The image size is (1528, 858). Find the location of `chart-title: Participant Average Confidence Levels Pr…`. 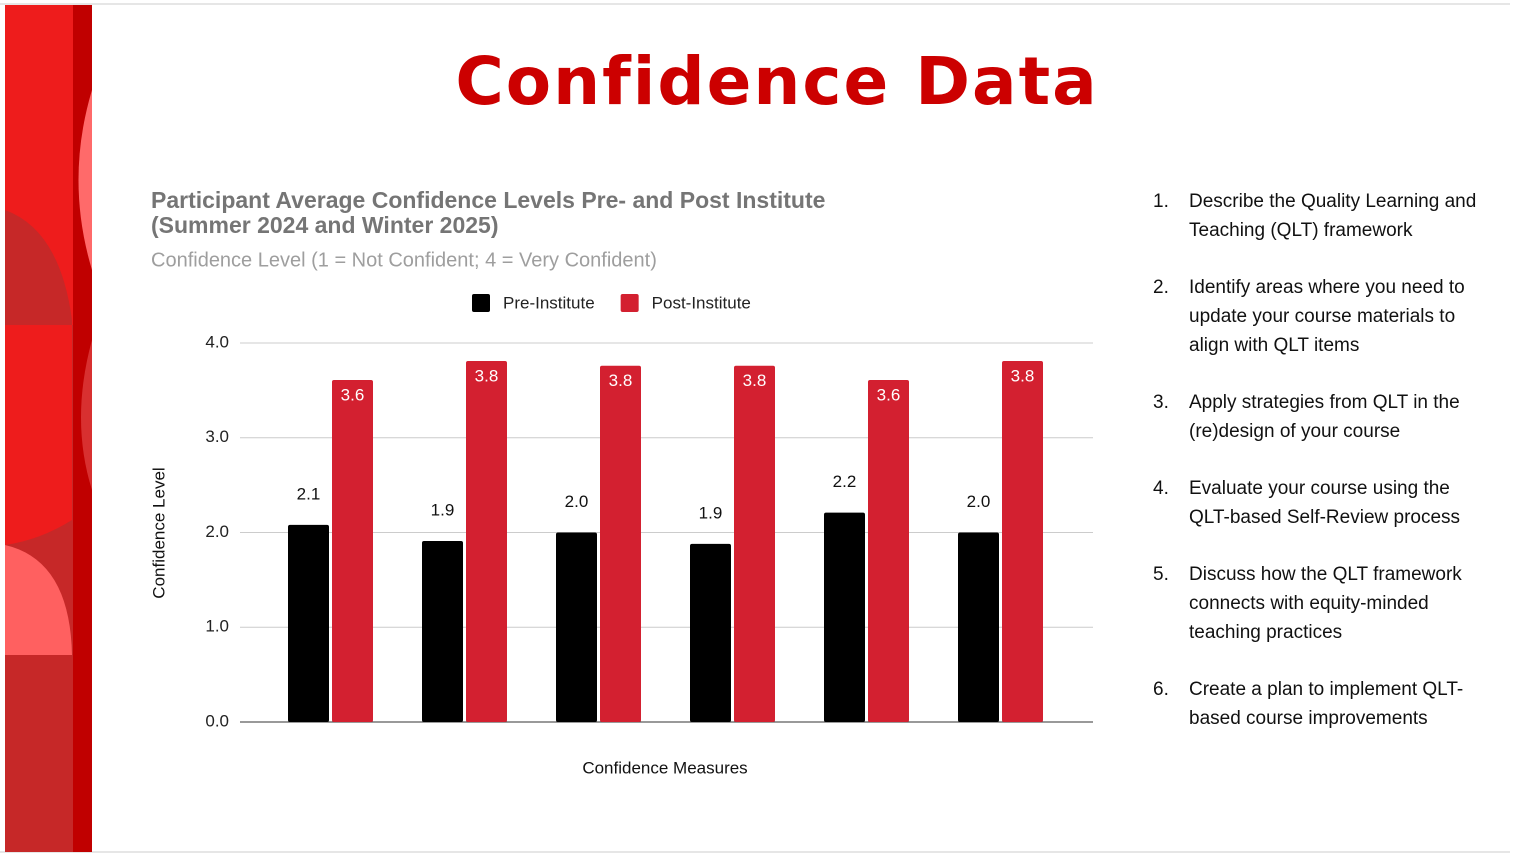

chart-title: Participant Average Confidence Levels Pr… is located at coordinates (488, 212).